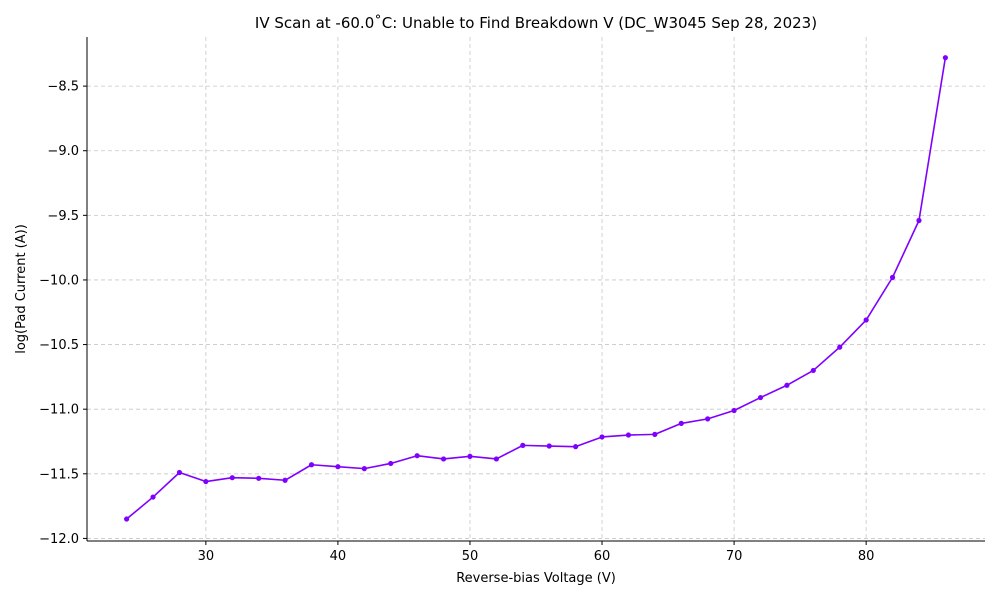 This screenshot has width=1000, height=600. I want to click on x-axis-label: Reverse-bias Voltage (V), so click(536, 578).